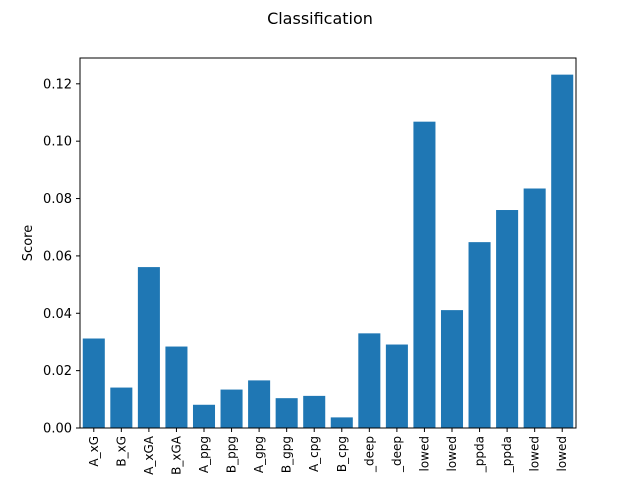 The width and height of the screenshot is (640, 484). Describe the element at coordinates (57, 429) in the screenshot. I see `y-tick-label-0: 0.00` at that location.